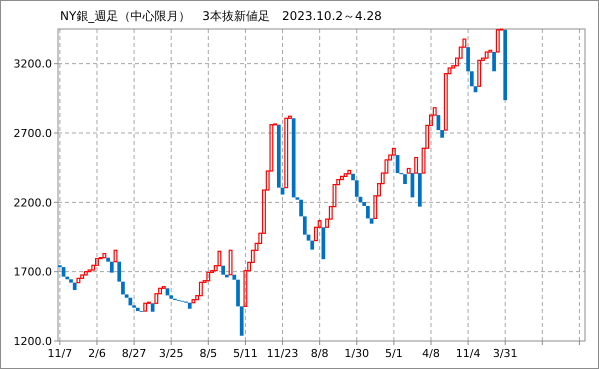  Describe the element at coordinates (394, 353) in the screenshot. I see `x-tick-label: 5/1` at that location.